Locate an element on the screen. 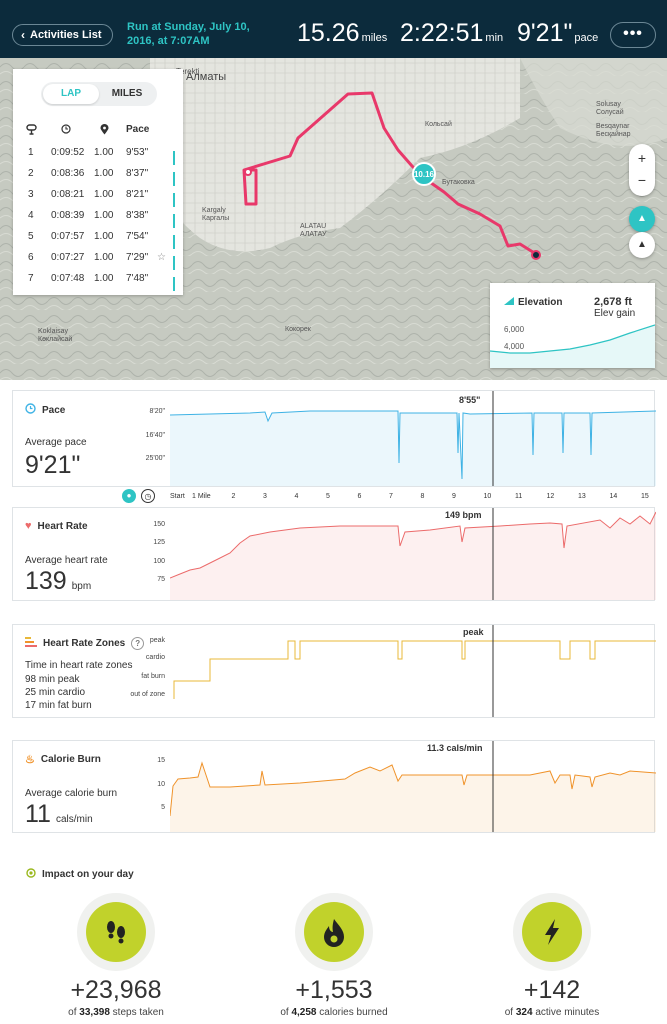  calorie-y-tick: 10 is located at coordinates (161, 784).